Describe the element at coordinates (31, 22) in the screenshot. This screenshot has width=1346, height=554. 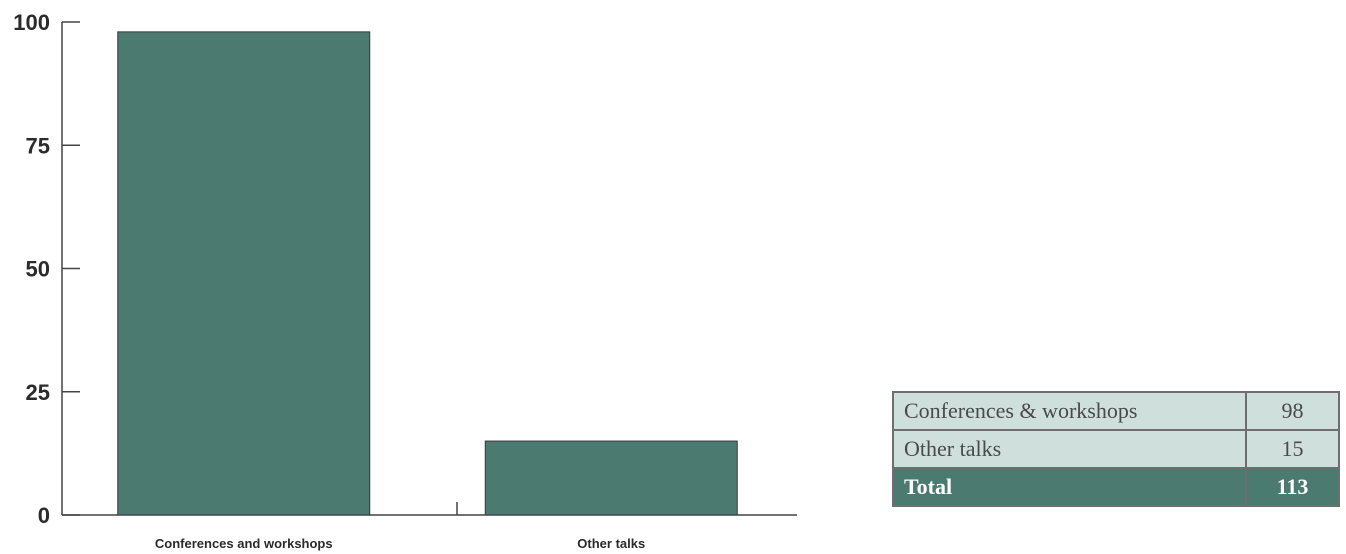
I see `y-tick-label: 100` at that location.